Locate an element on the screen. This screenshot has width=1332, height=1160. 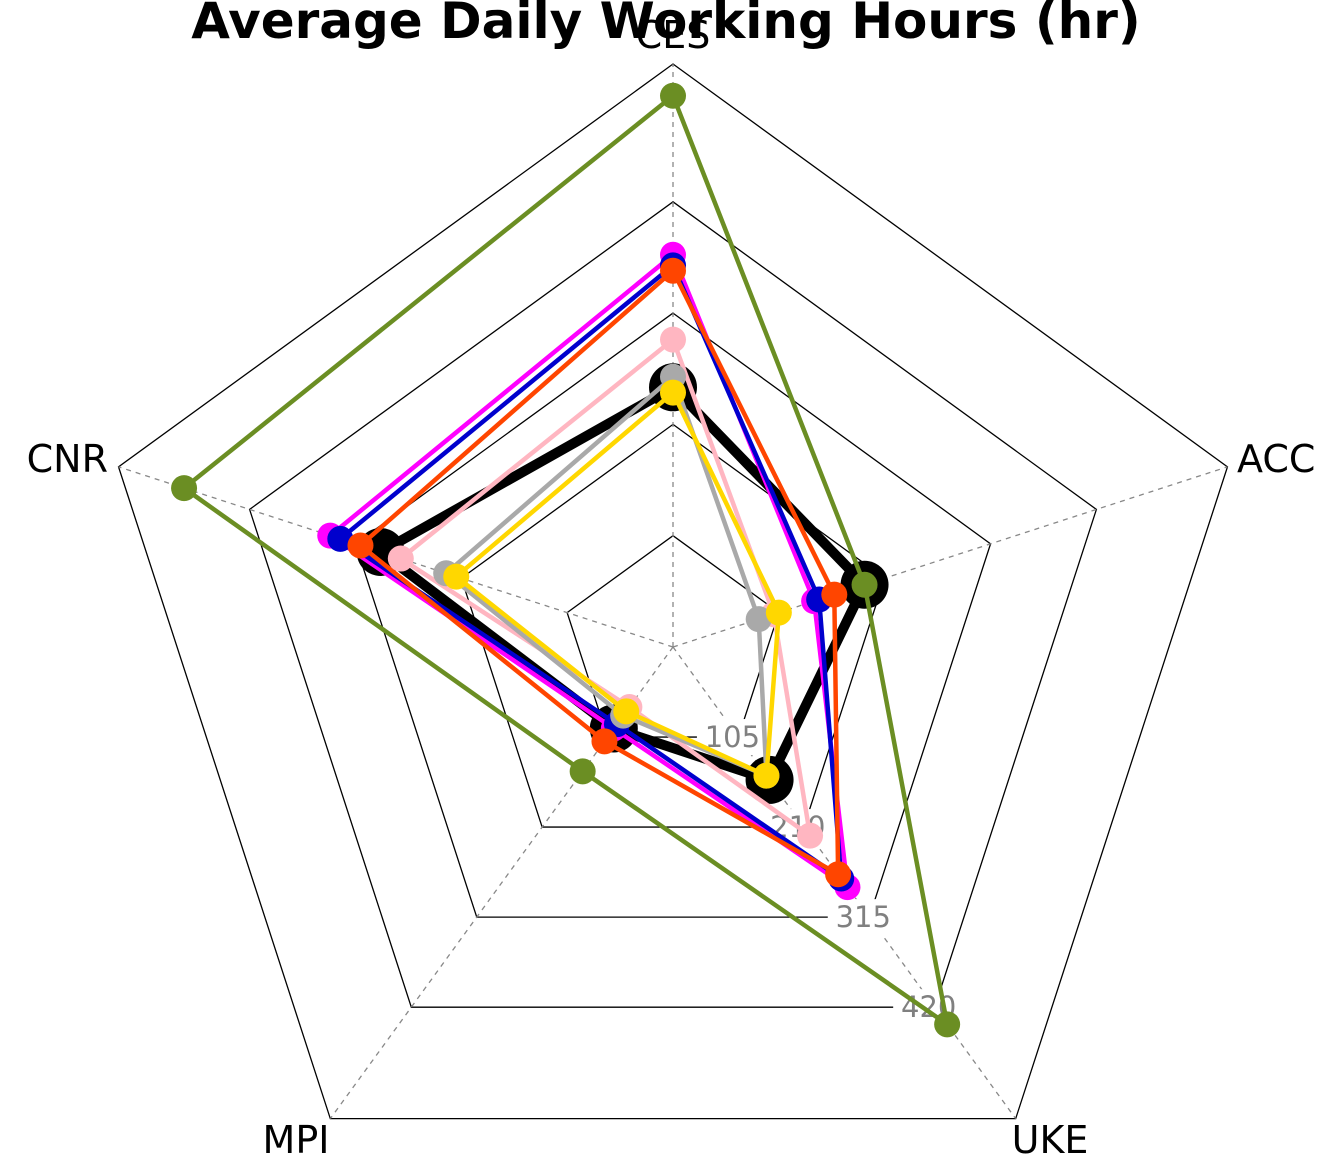
tick-label-bg is located at coordinates (863, 917).